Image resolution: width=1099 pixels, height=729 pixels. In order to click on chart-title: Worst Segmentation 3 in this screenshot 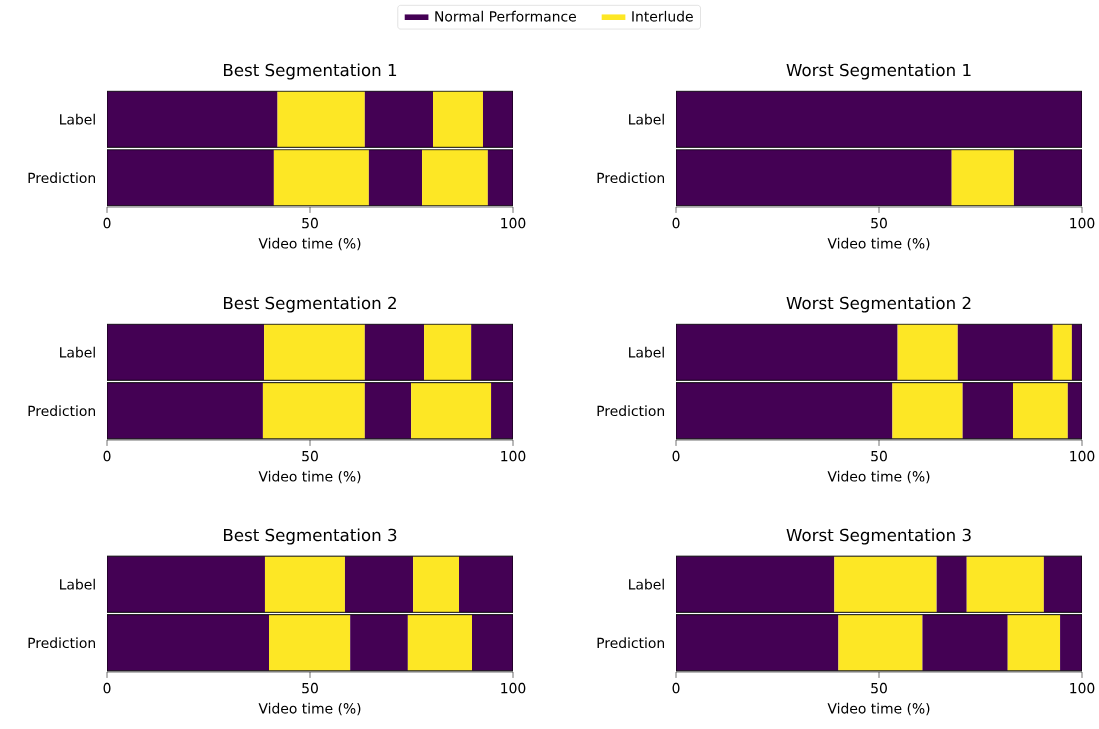, I will do `click(878, 536)`.